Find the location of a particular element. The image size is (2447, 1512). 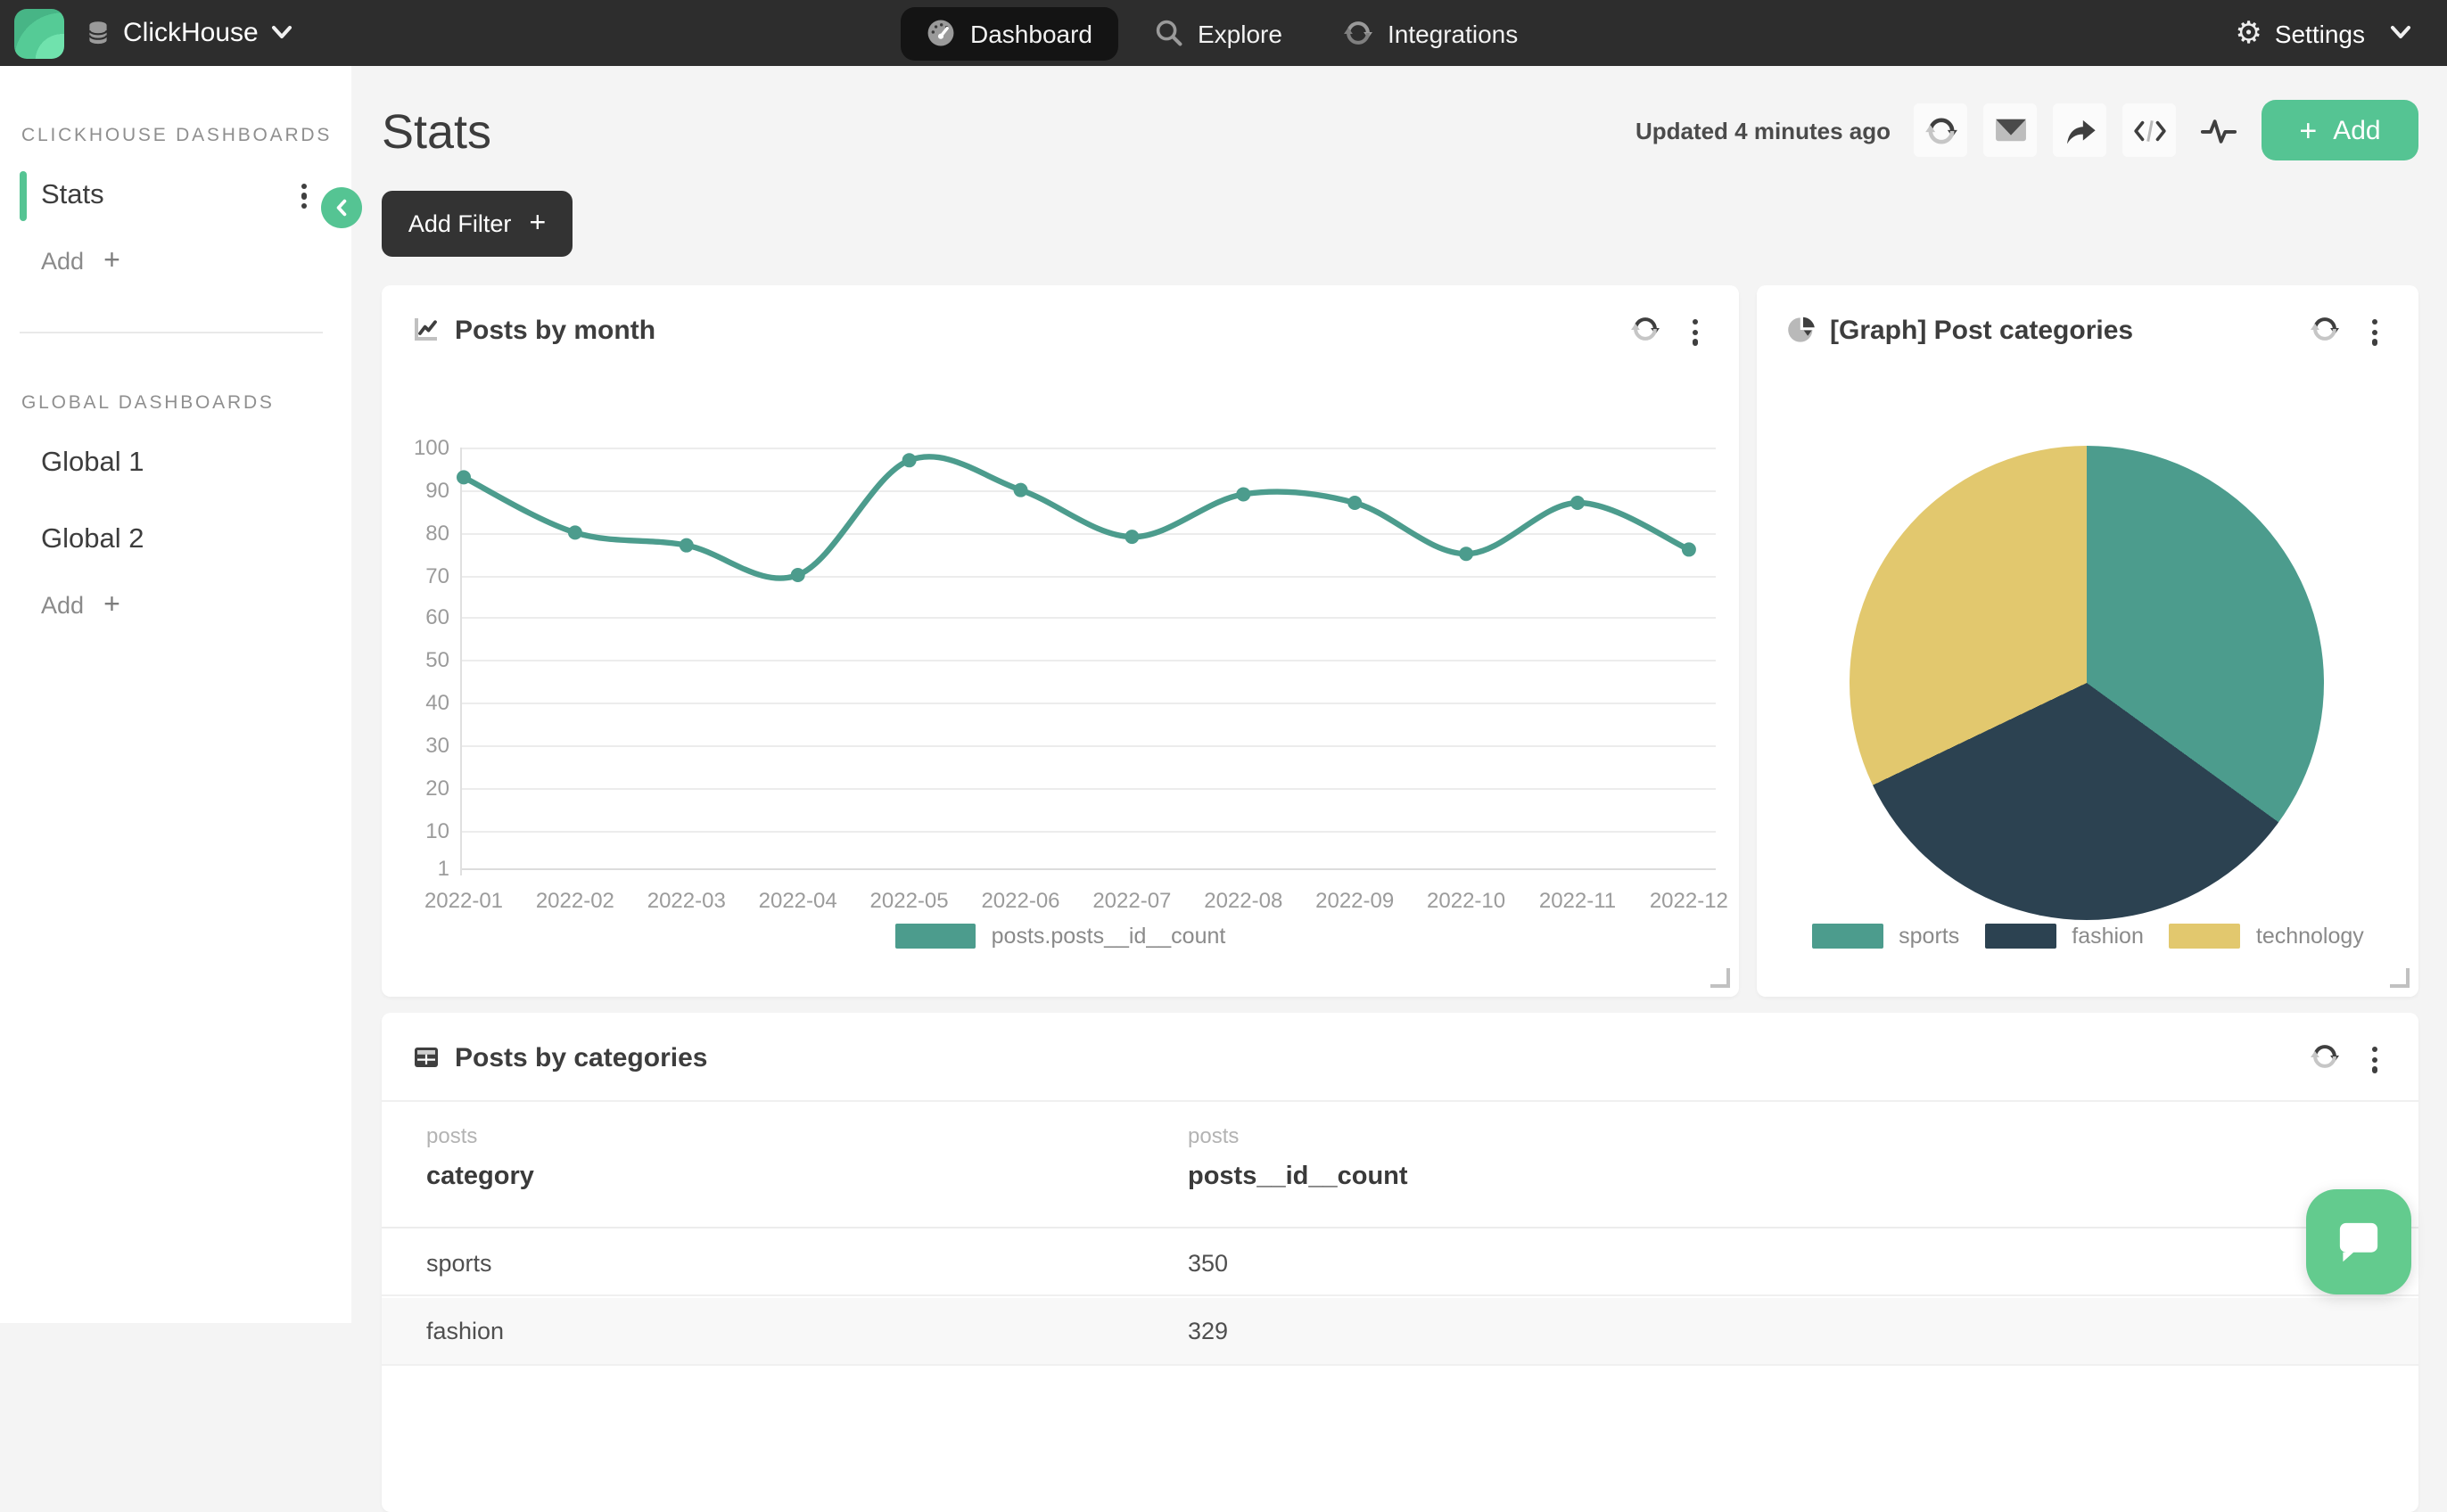

line-series is located at coordinates (1076, 518).